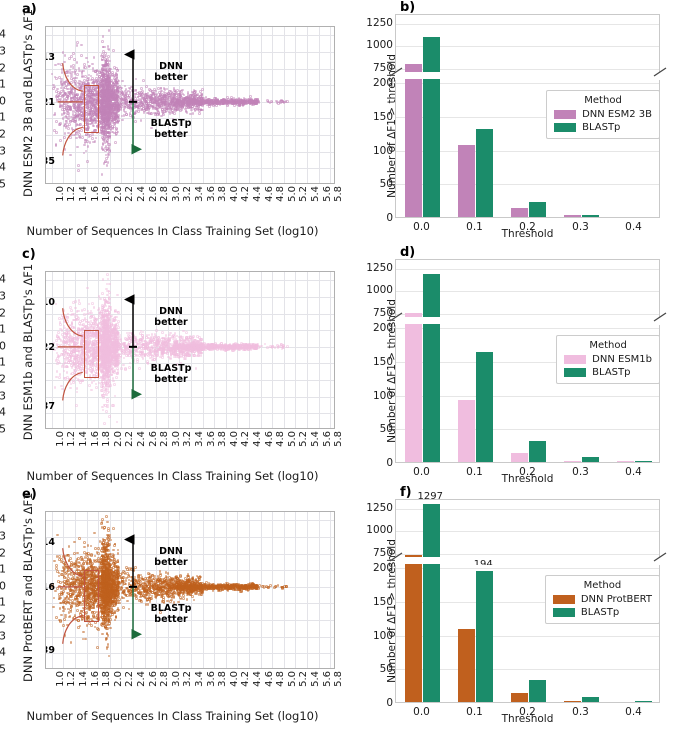 The image size is (685, 731). Describe the element at coordinates (603, 100) in the screenshot. I see `legend-title: Method` at that location.